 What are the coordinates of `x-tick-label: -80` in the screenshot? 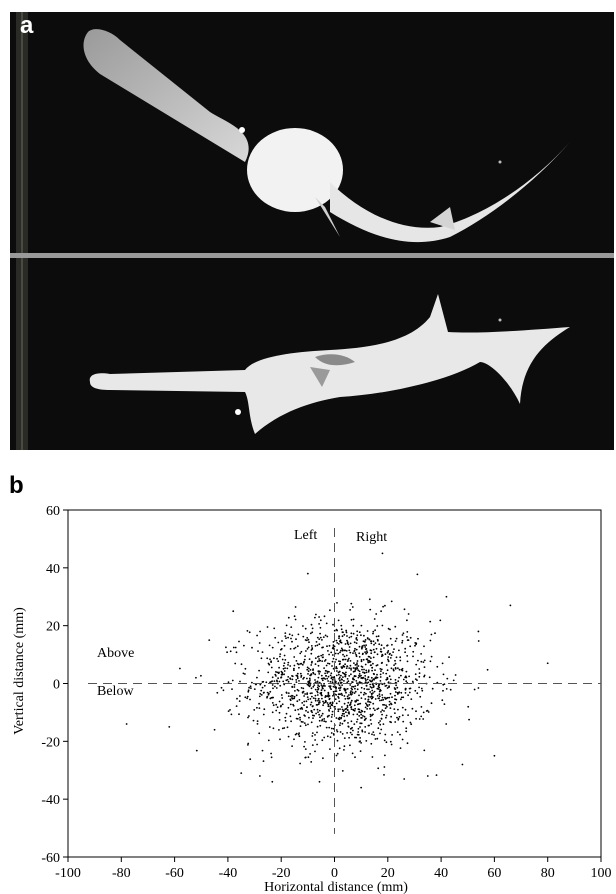 It's located at (121, 873).